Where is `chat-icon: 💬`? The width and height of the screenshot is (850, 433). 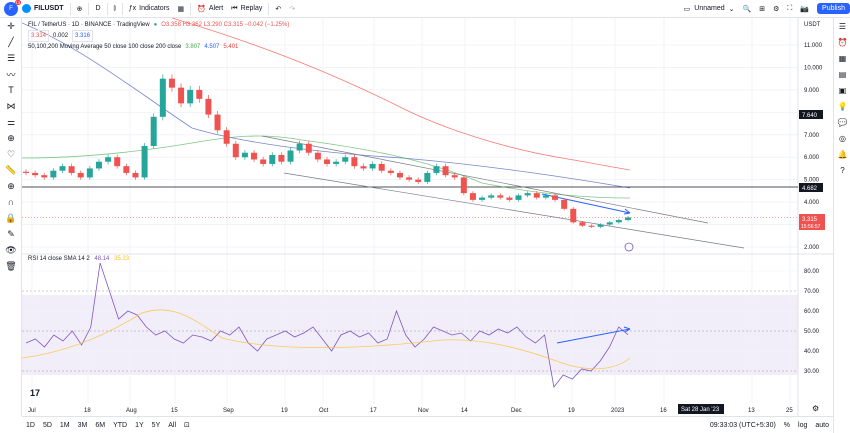 chat-icon: 💬 is located at coordinates (842, 122).